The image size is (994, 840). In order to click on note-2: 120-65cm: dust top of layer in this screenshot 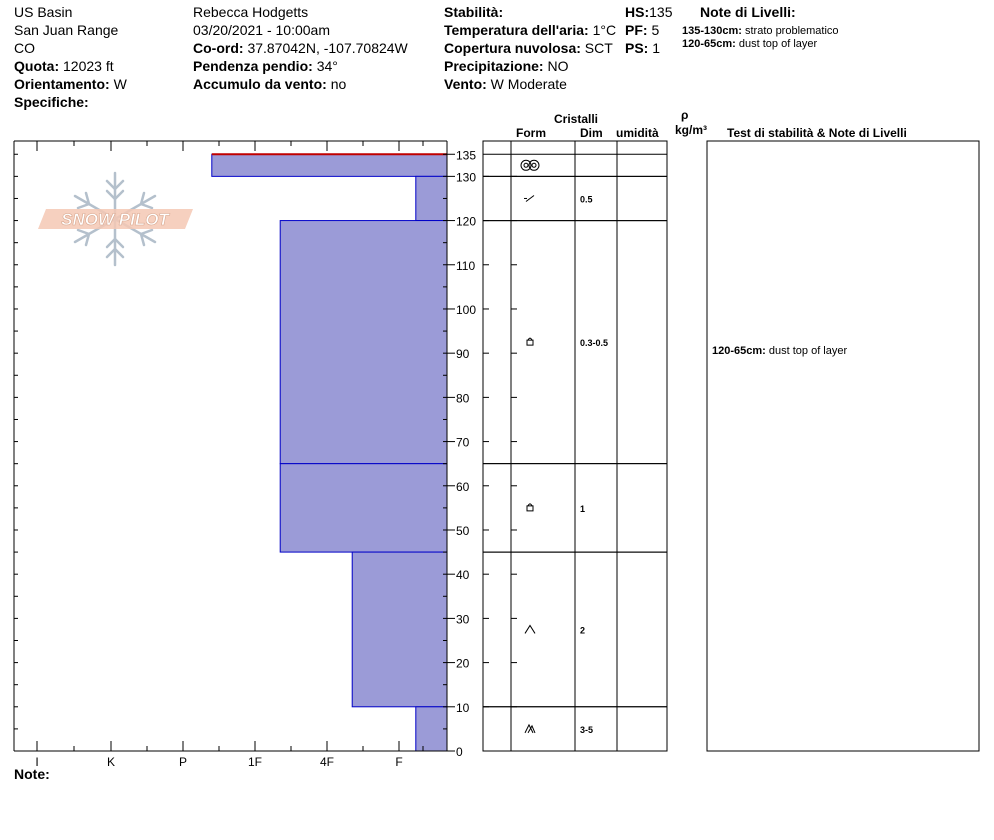, I will do `click(749, 44)`.